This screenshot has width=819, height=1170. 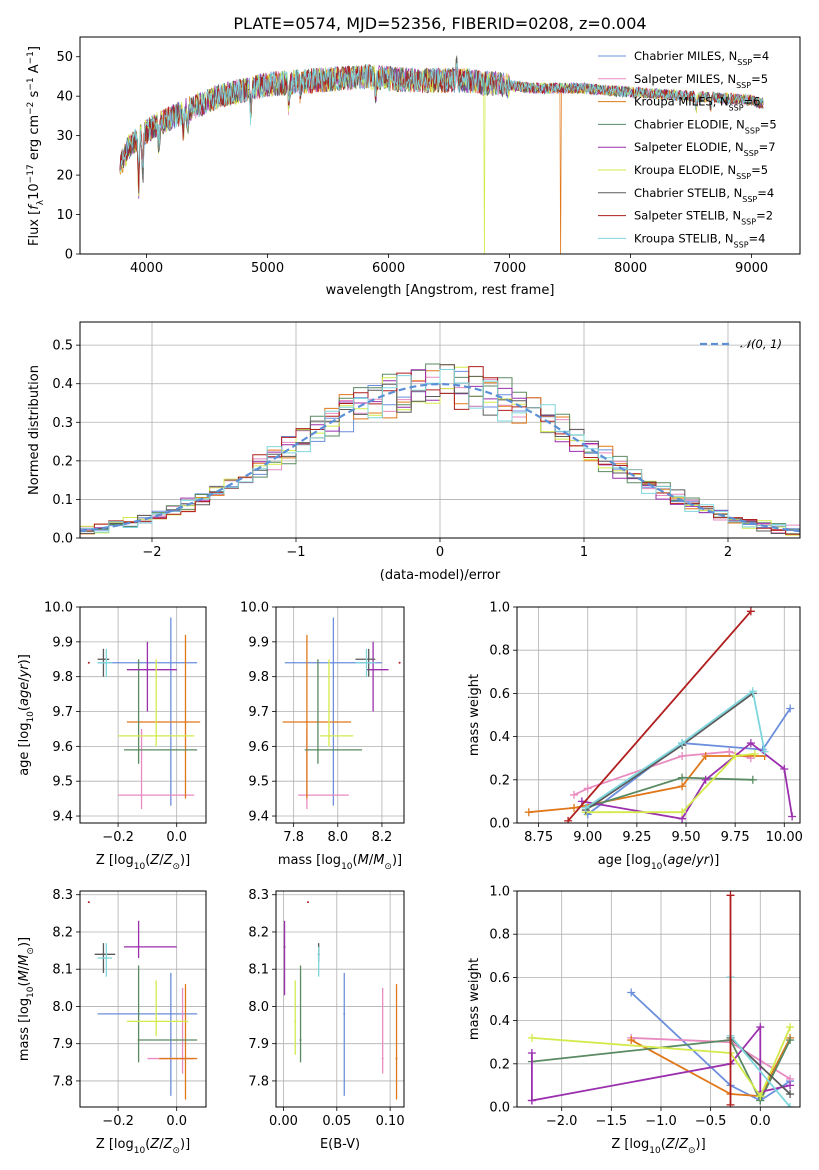 What do you see at coordinates (661, 1121) in the screenshot?
I see `x-tick-label: −1.0` at bounding box center [661, 1121].